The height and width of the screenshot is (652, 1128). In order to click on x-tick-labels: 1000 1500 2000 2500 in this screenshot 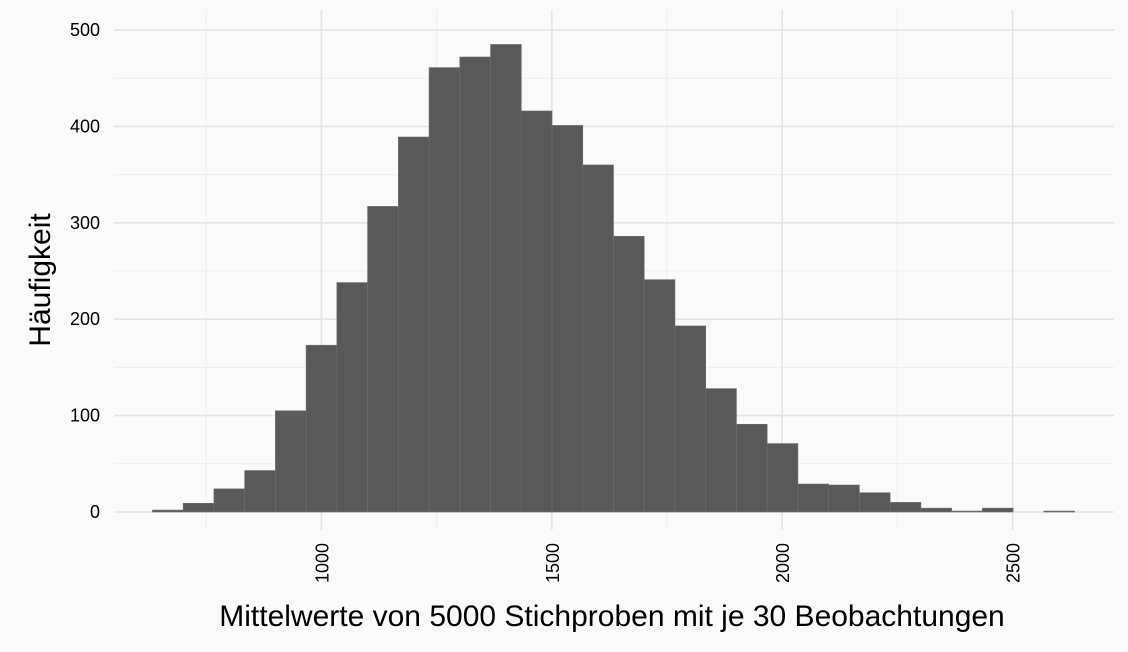, I will do `click(667, 563)`.